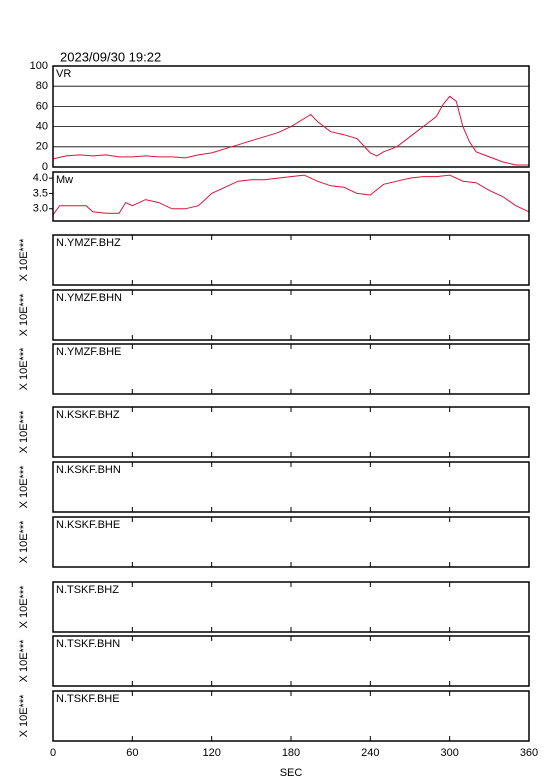 The width and height of the screenshot is (554, 781). What do you see at coordinates (42, 147) in the screenshot?
I see `y-tick-label: 20` at bounding box center [42, 147].